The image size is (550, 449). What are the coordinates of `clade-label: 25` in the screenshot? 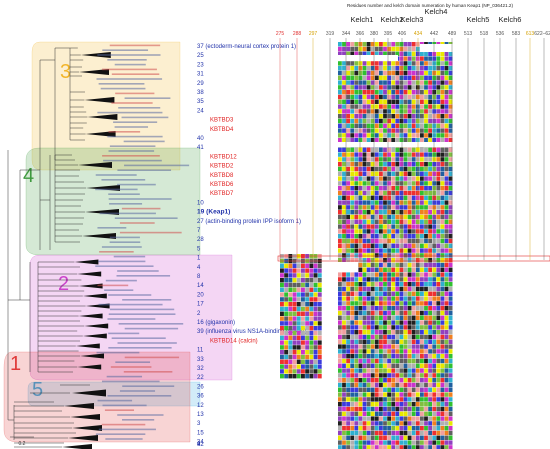 It's located at (200, 56).